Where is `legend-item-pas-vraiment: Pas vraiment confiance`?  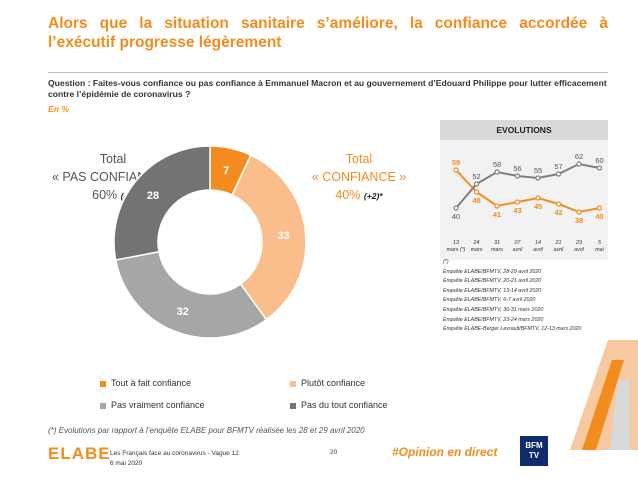
legend-item-pas-vraiment: Pas vraiment confiance is located at coordinates (152, 405).